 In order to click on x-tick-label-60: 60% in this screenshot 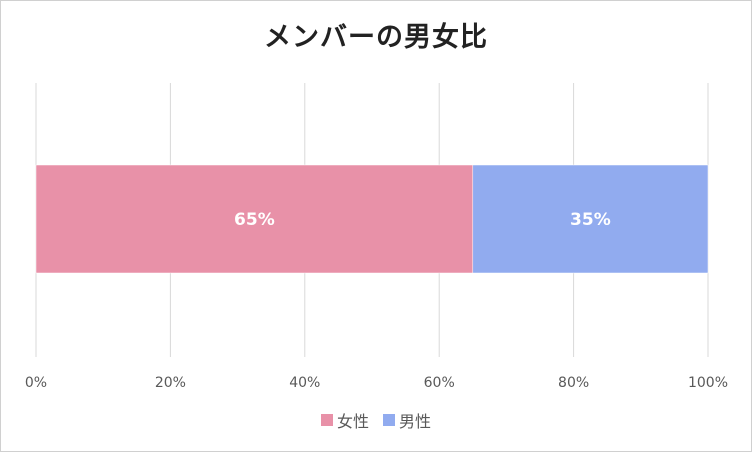, I will do `click(439, 383)`.